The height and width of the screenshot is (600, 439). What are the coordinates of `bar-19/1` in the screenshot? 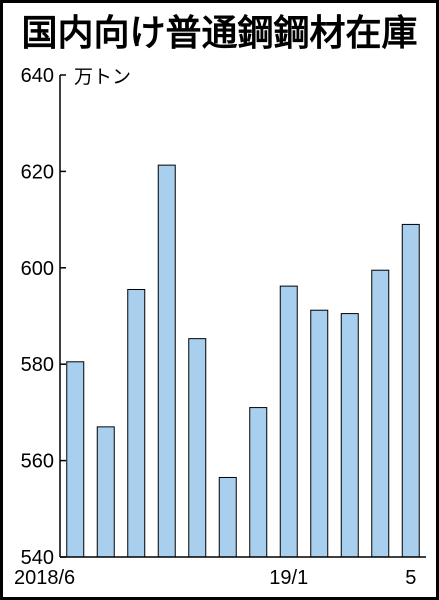 It's located at (288, 421).